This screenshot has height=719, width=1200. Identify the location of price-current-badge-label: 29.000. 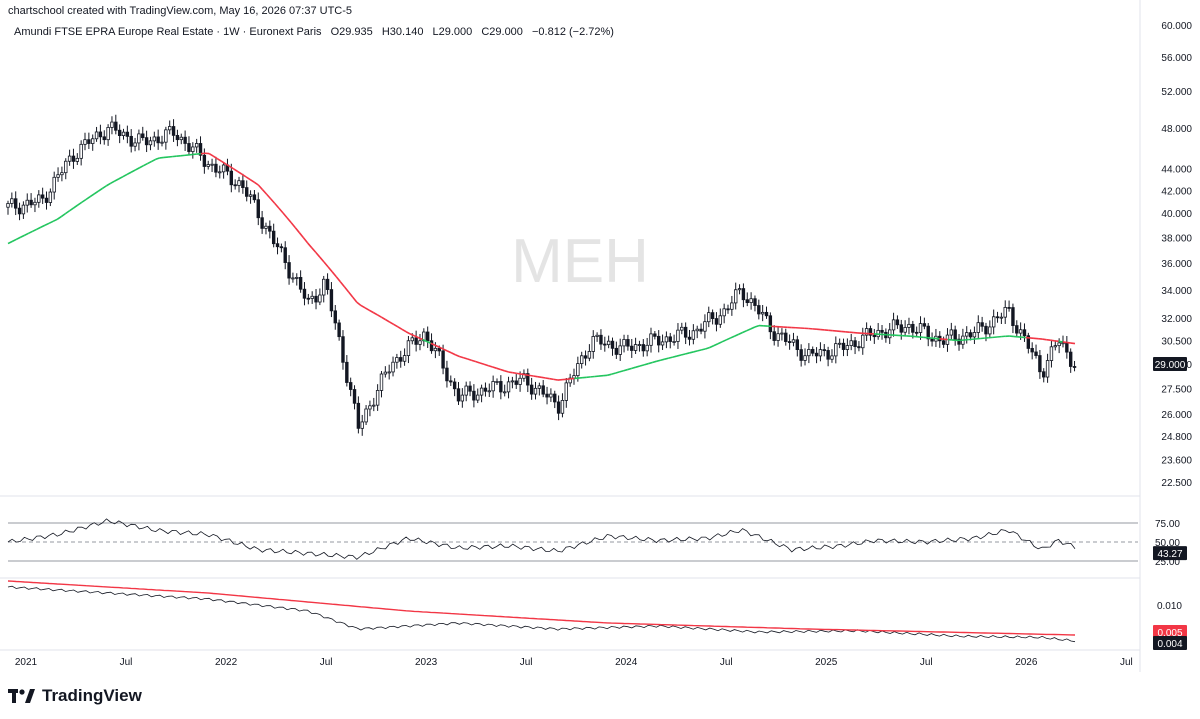
(1170, 365).